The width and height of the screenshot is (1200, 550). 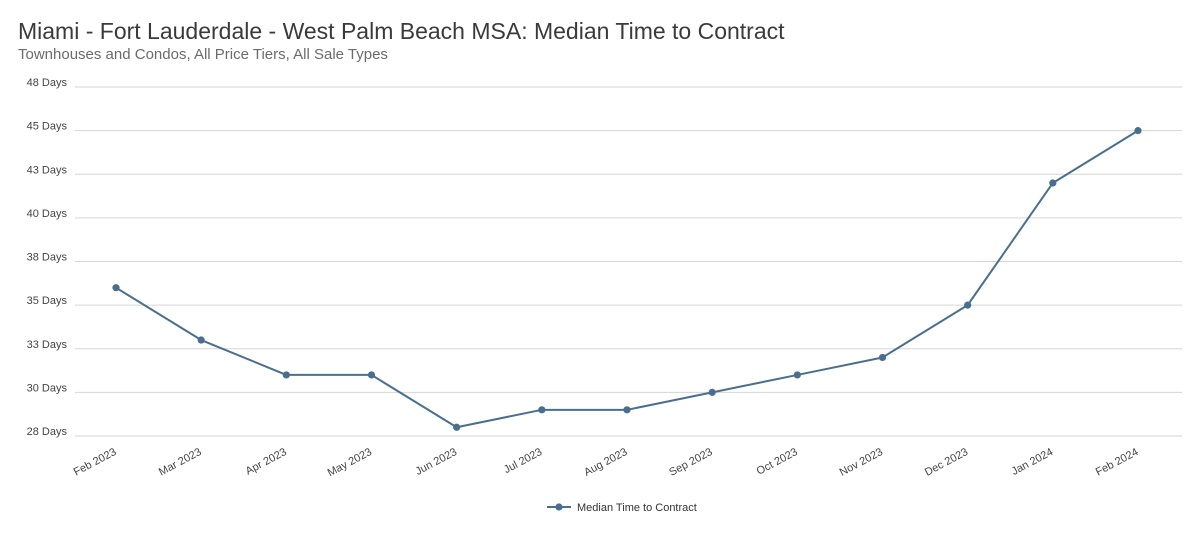 I want to click on x-tick-label: Jun 2023, so click(x=436, y=462).